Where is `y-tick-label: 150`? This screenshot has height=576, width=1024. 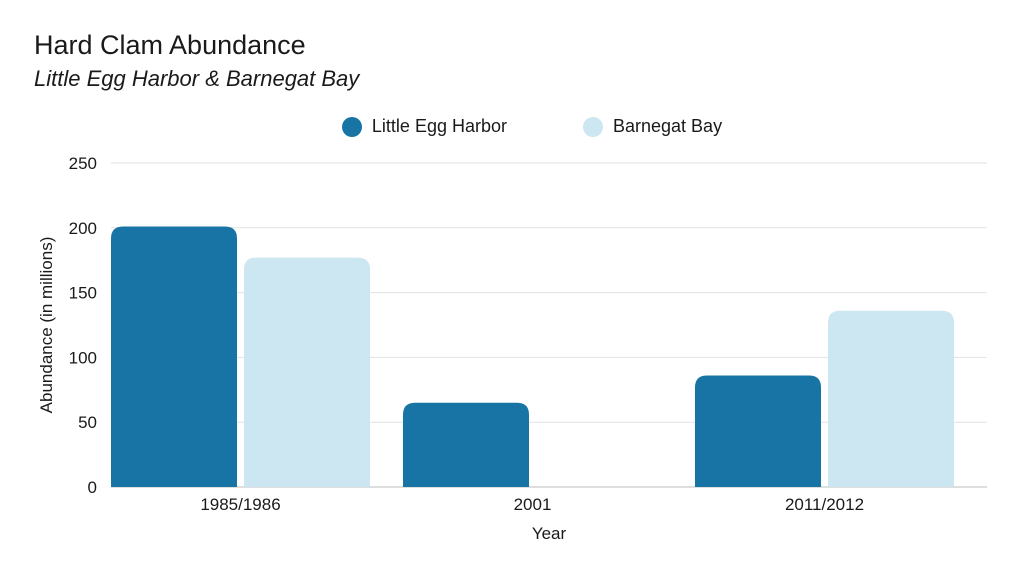
y-tick-label: 150 is located at coordinates (83, 293).